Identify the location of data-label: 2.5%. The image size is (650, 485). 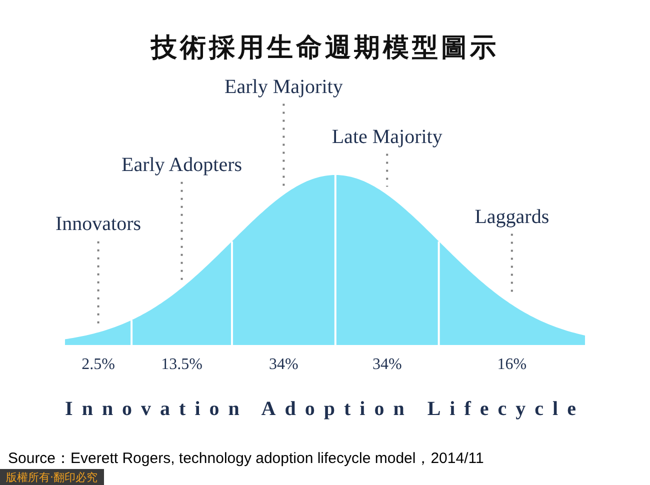
(98, 365).